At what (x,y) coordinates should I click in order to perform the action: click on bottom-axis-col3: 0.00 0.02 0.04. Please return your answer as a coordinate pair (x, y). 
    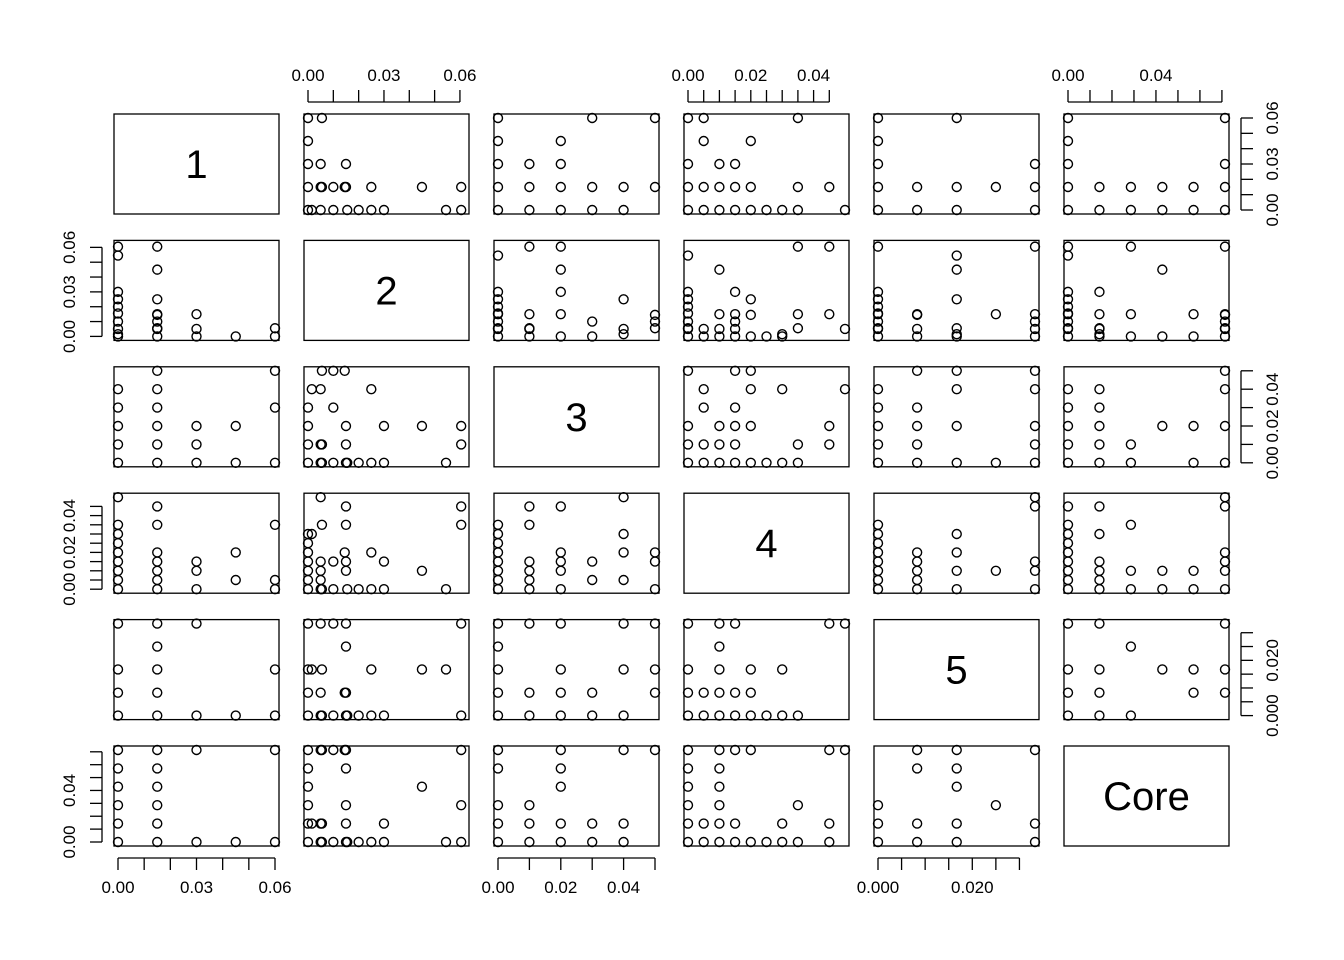
    Looking at the image, I should click on (568, 877).